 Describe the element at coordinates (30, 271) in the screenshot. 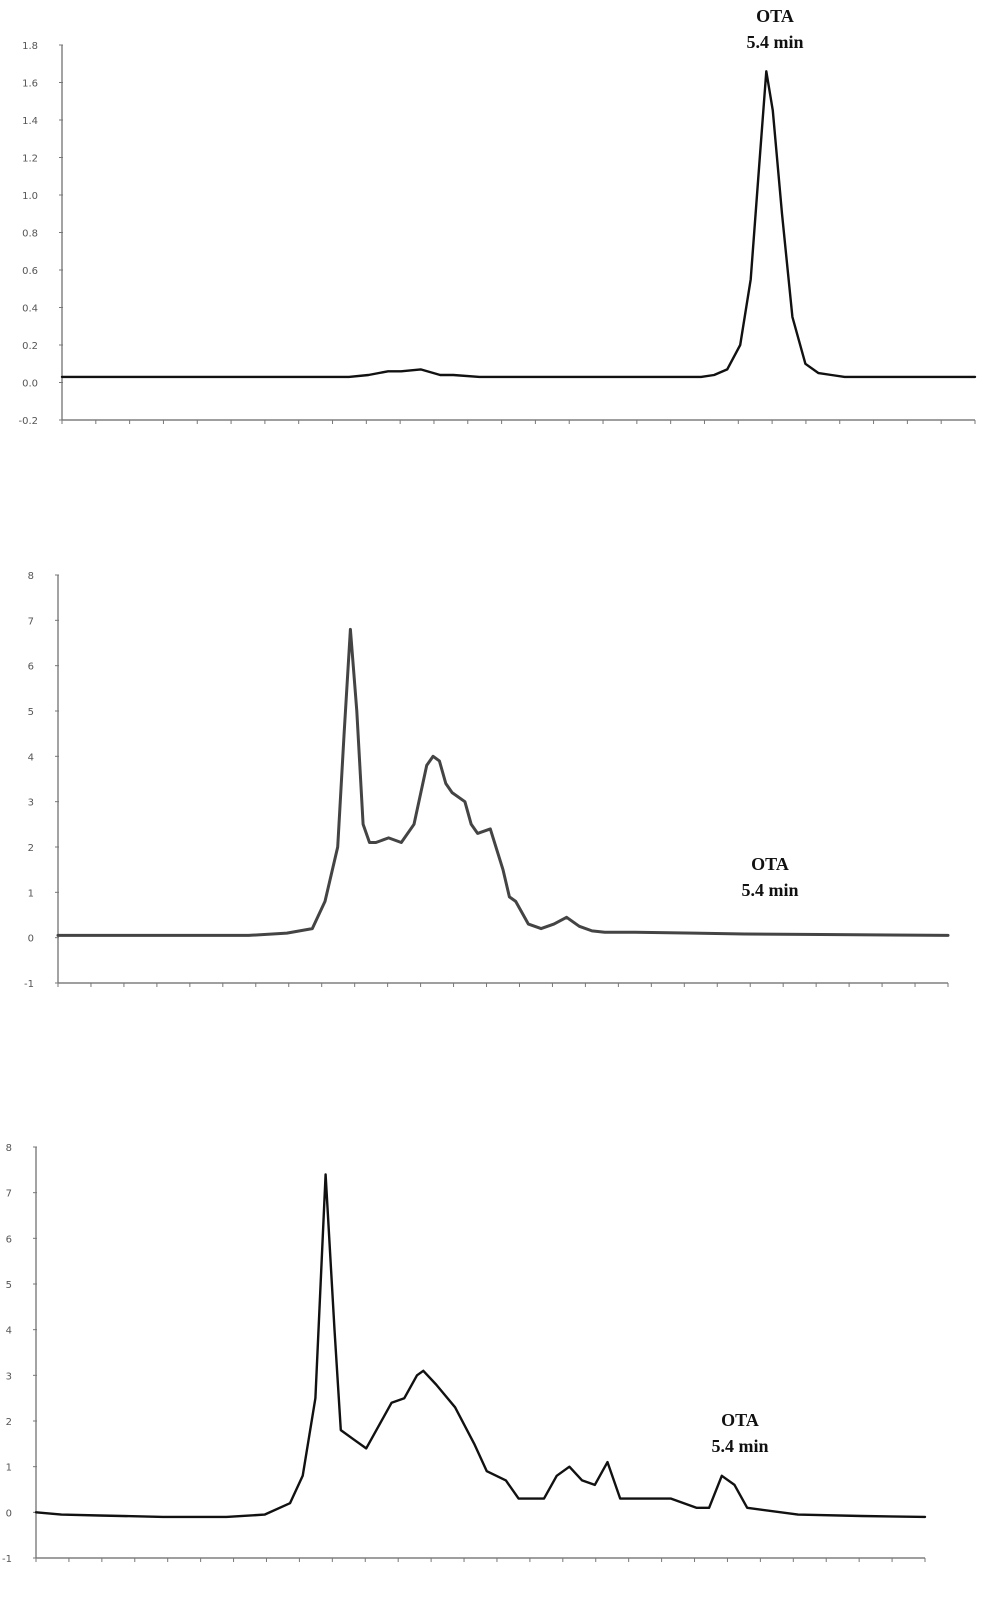

I see `y-tick-label: 0.6` at that location.